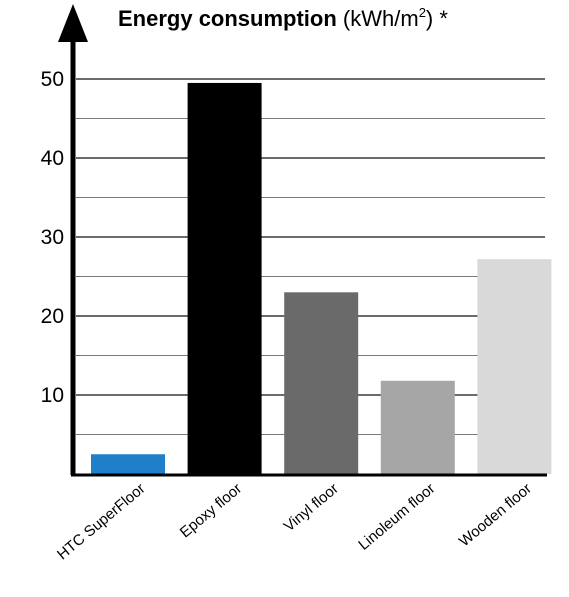 The height and width of the screenshot is (597, 569). What do you see at coordinates (380, 18) in the screenshot?
I see `unit-prefix: (kWh/m` at bounding box center [380, 18].